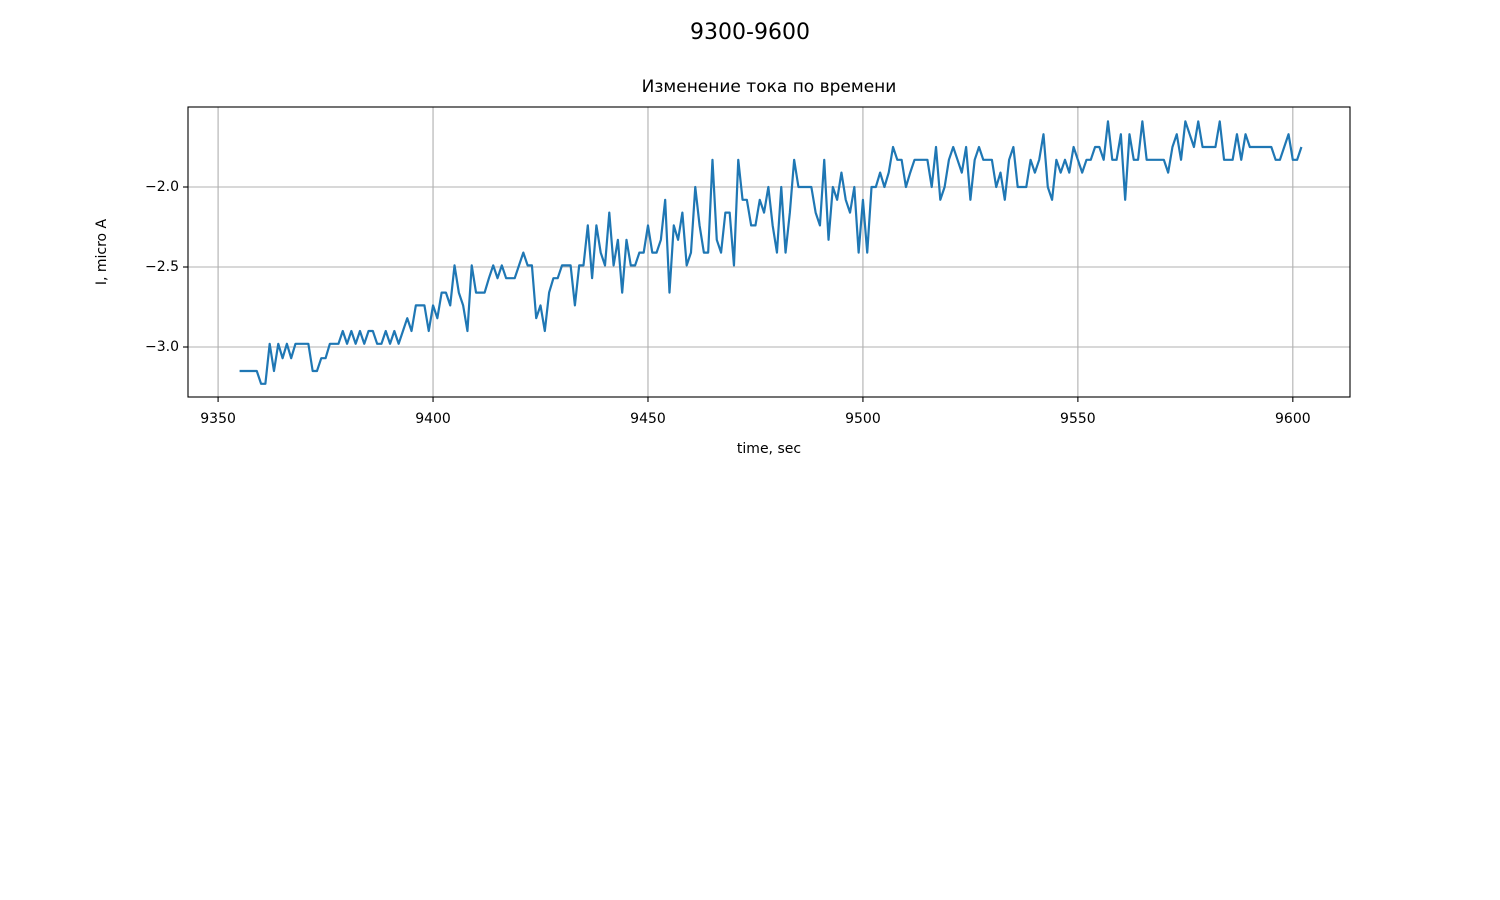 This screenshot has height=900, width=1500. I want to click on x-tick-label: 9450, so click(648, 419).